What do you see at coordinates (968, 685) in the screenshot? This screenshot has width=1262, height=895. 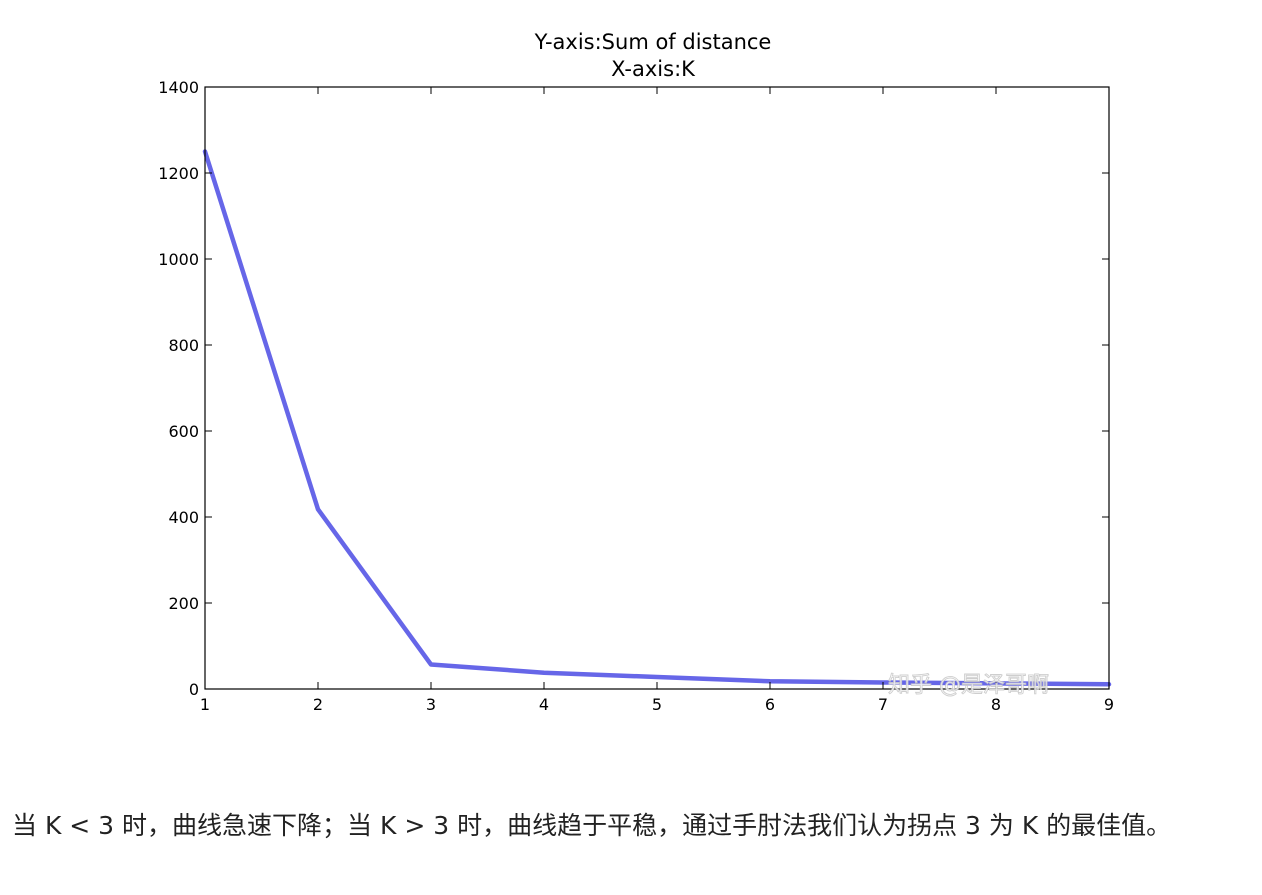 I see `watermark-text: 知乎 @是泽哥啊` at bounding box center [968, 685].